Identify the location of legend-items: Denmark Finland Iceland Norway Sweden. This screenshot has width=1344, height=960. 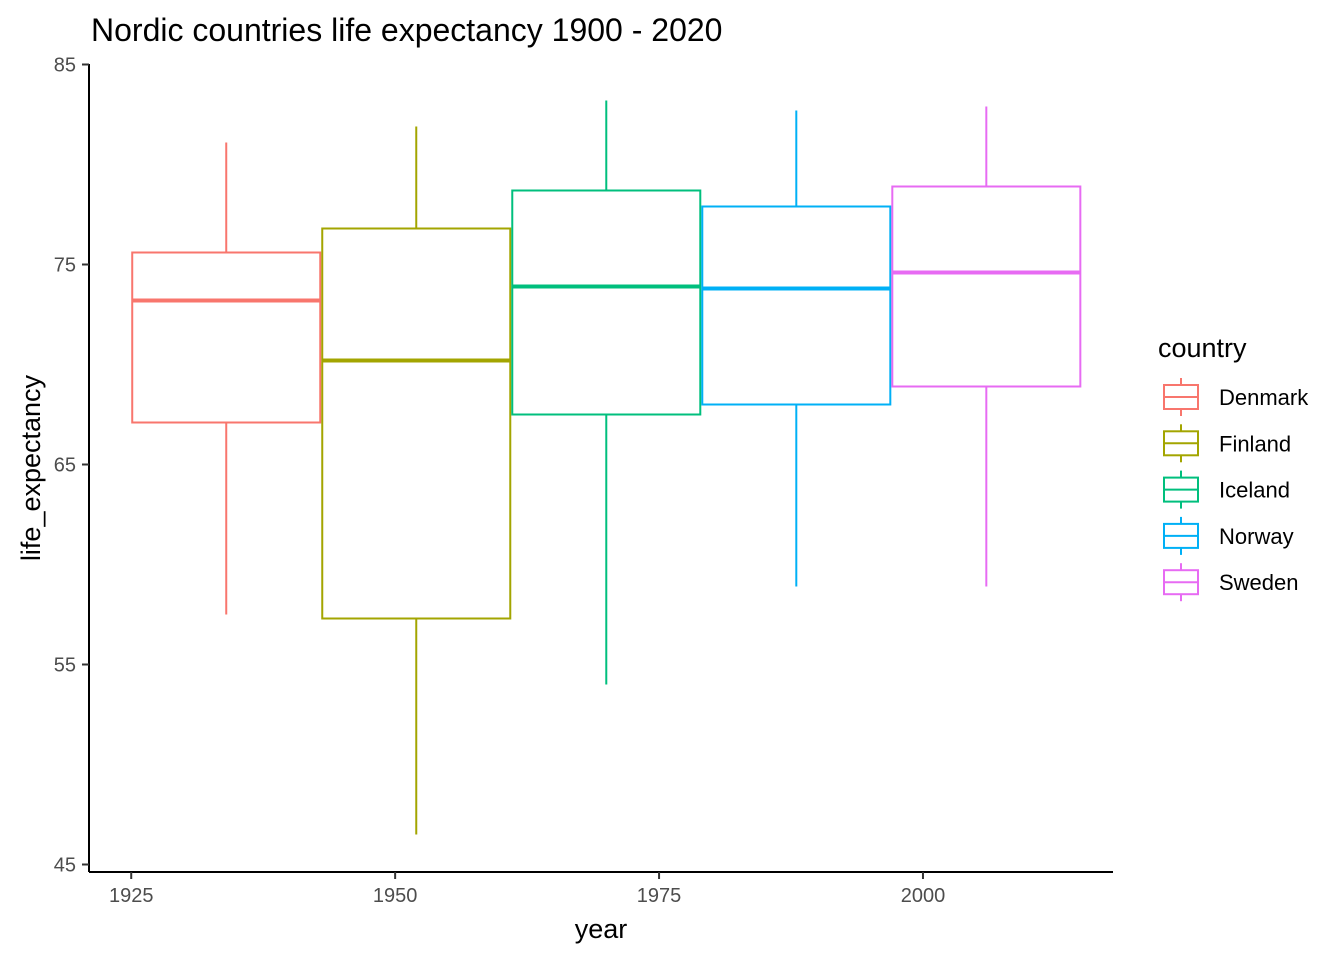
(1236, 490).